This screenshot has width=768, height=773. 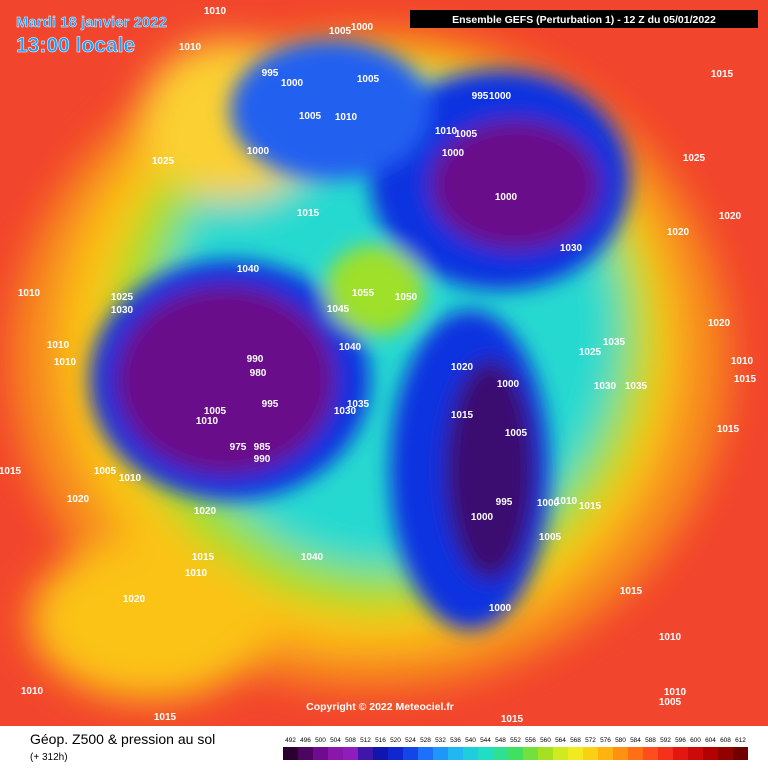 I want to click on legend-label: 584, so click(x=635, y=740).